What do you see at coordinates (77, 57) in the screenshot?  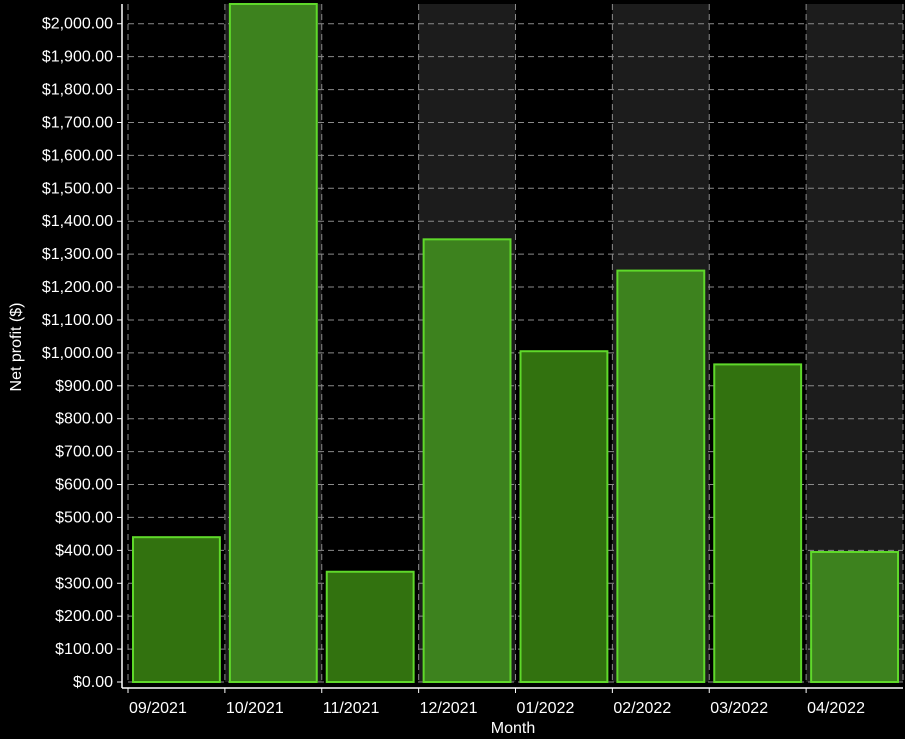 I see `y-tick-label: $1,900.00` at bounding box center [77, 57].